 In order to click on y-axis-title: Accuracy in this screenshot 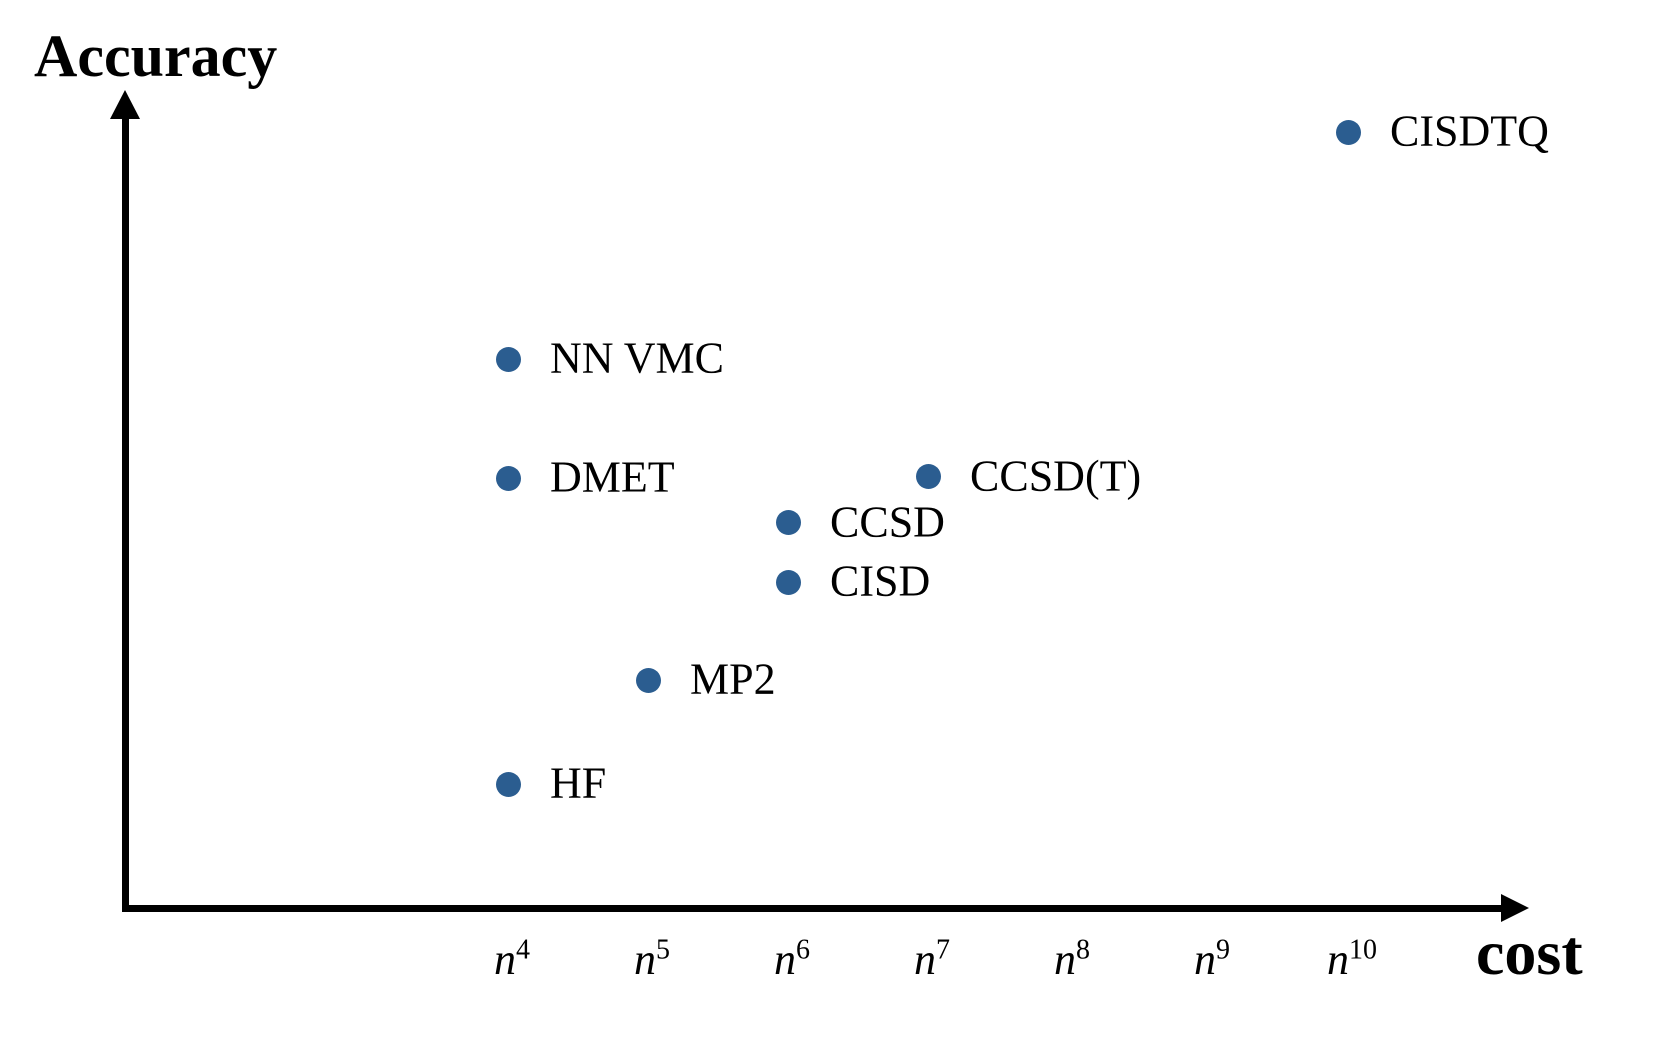, I will do `click(156, 56)`.